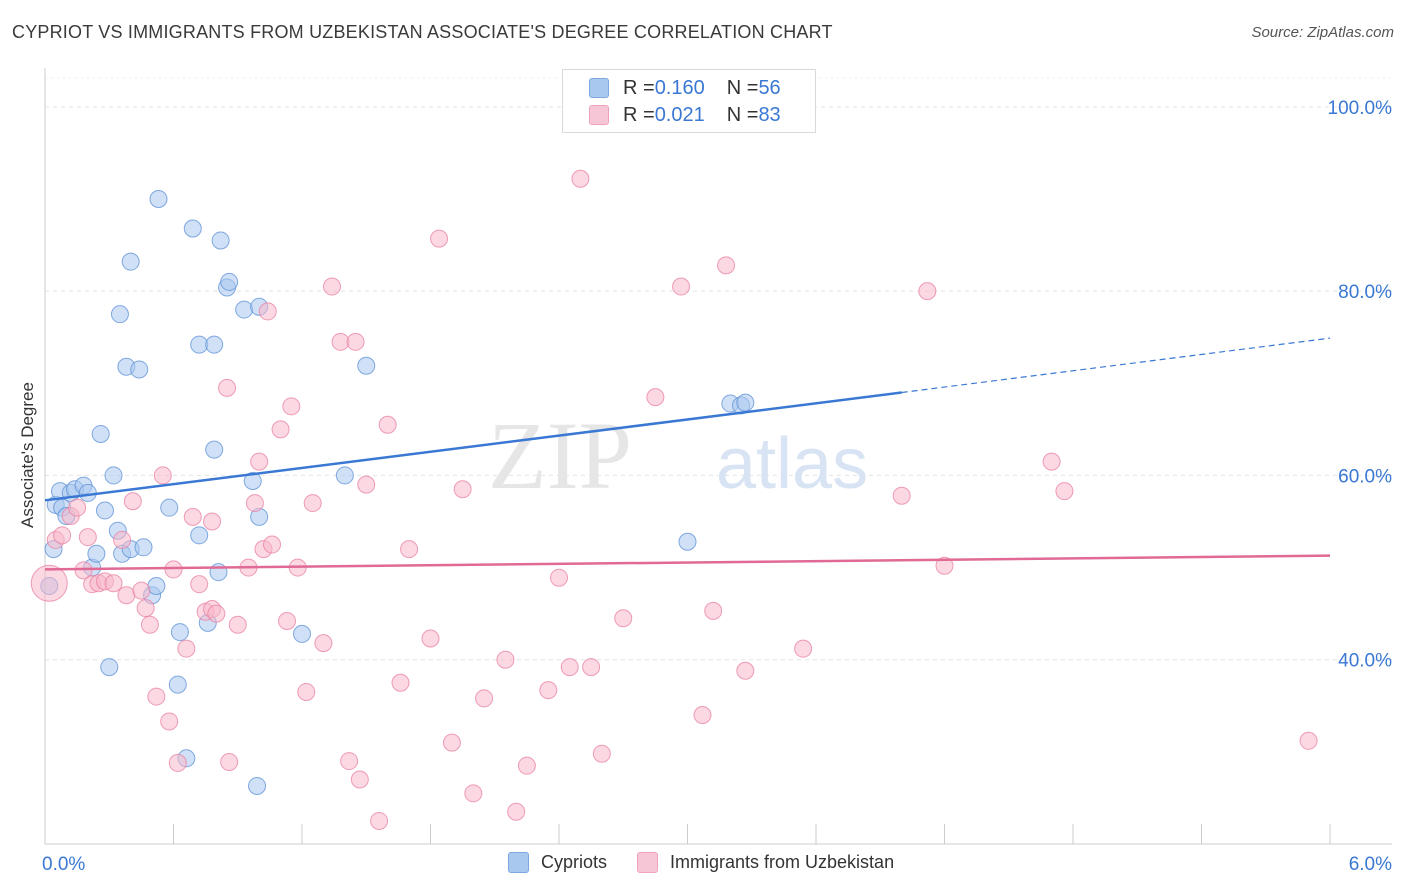  I want to click on legend-n-value: 83, so click(769, 114).